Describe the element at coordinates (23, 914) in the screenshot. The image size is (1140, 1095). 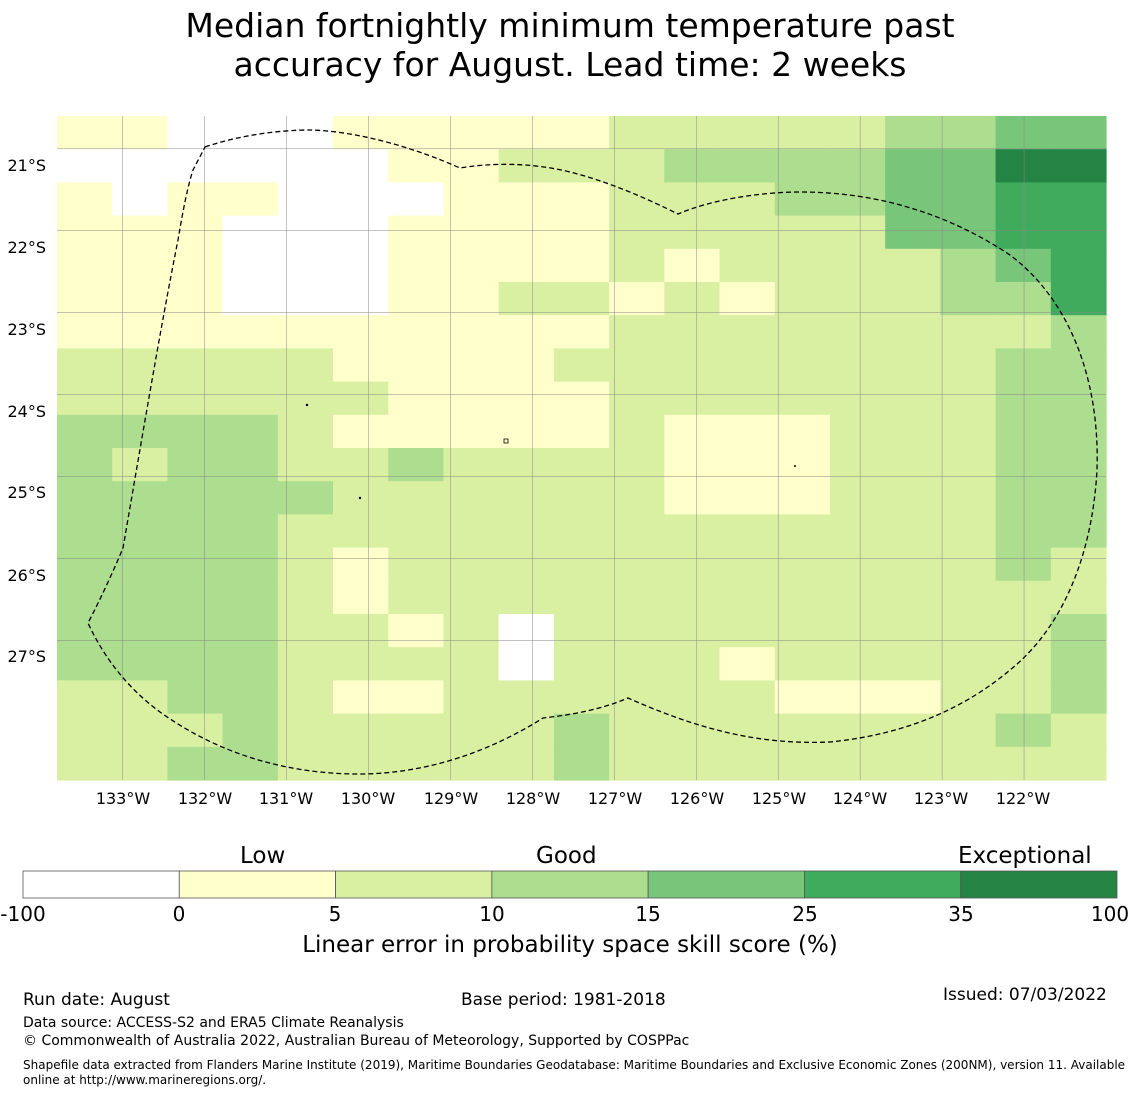
I see `colorbar-tick-minus100: -100` at that location.